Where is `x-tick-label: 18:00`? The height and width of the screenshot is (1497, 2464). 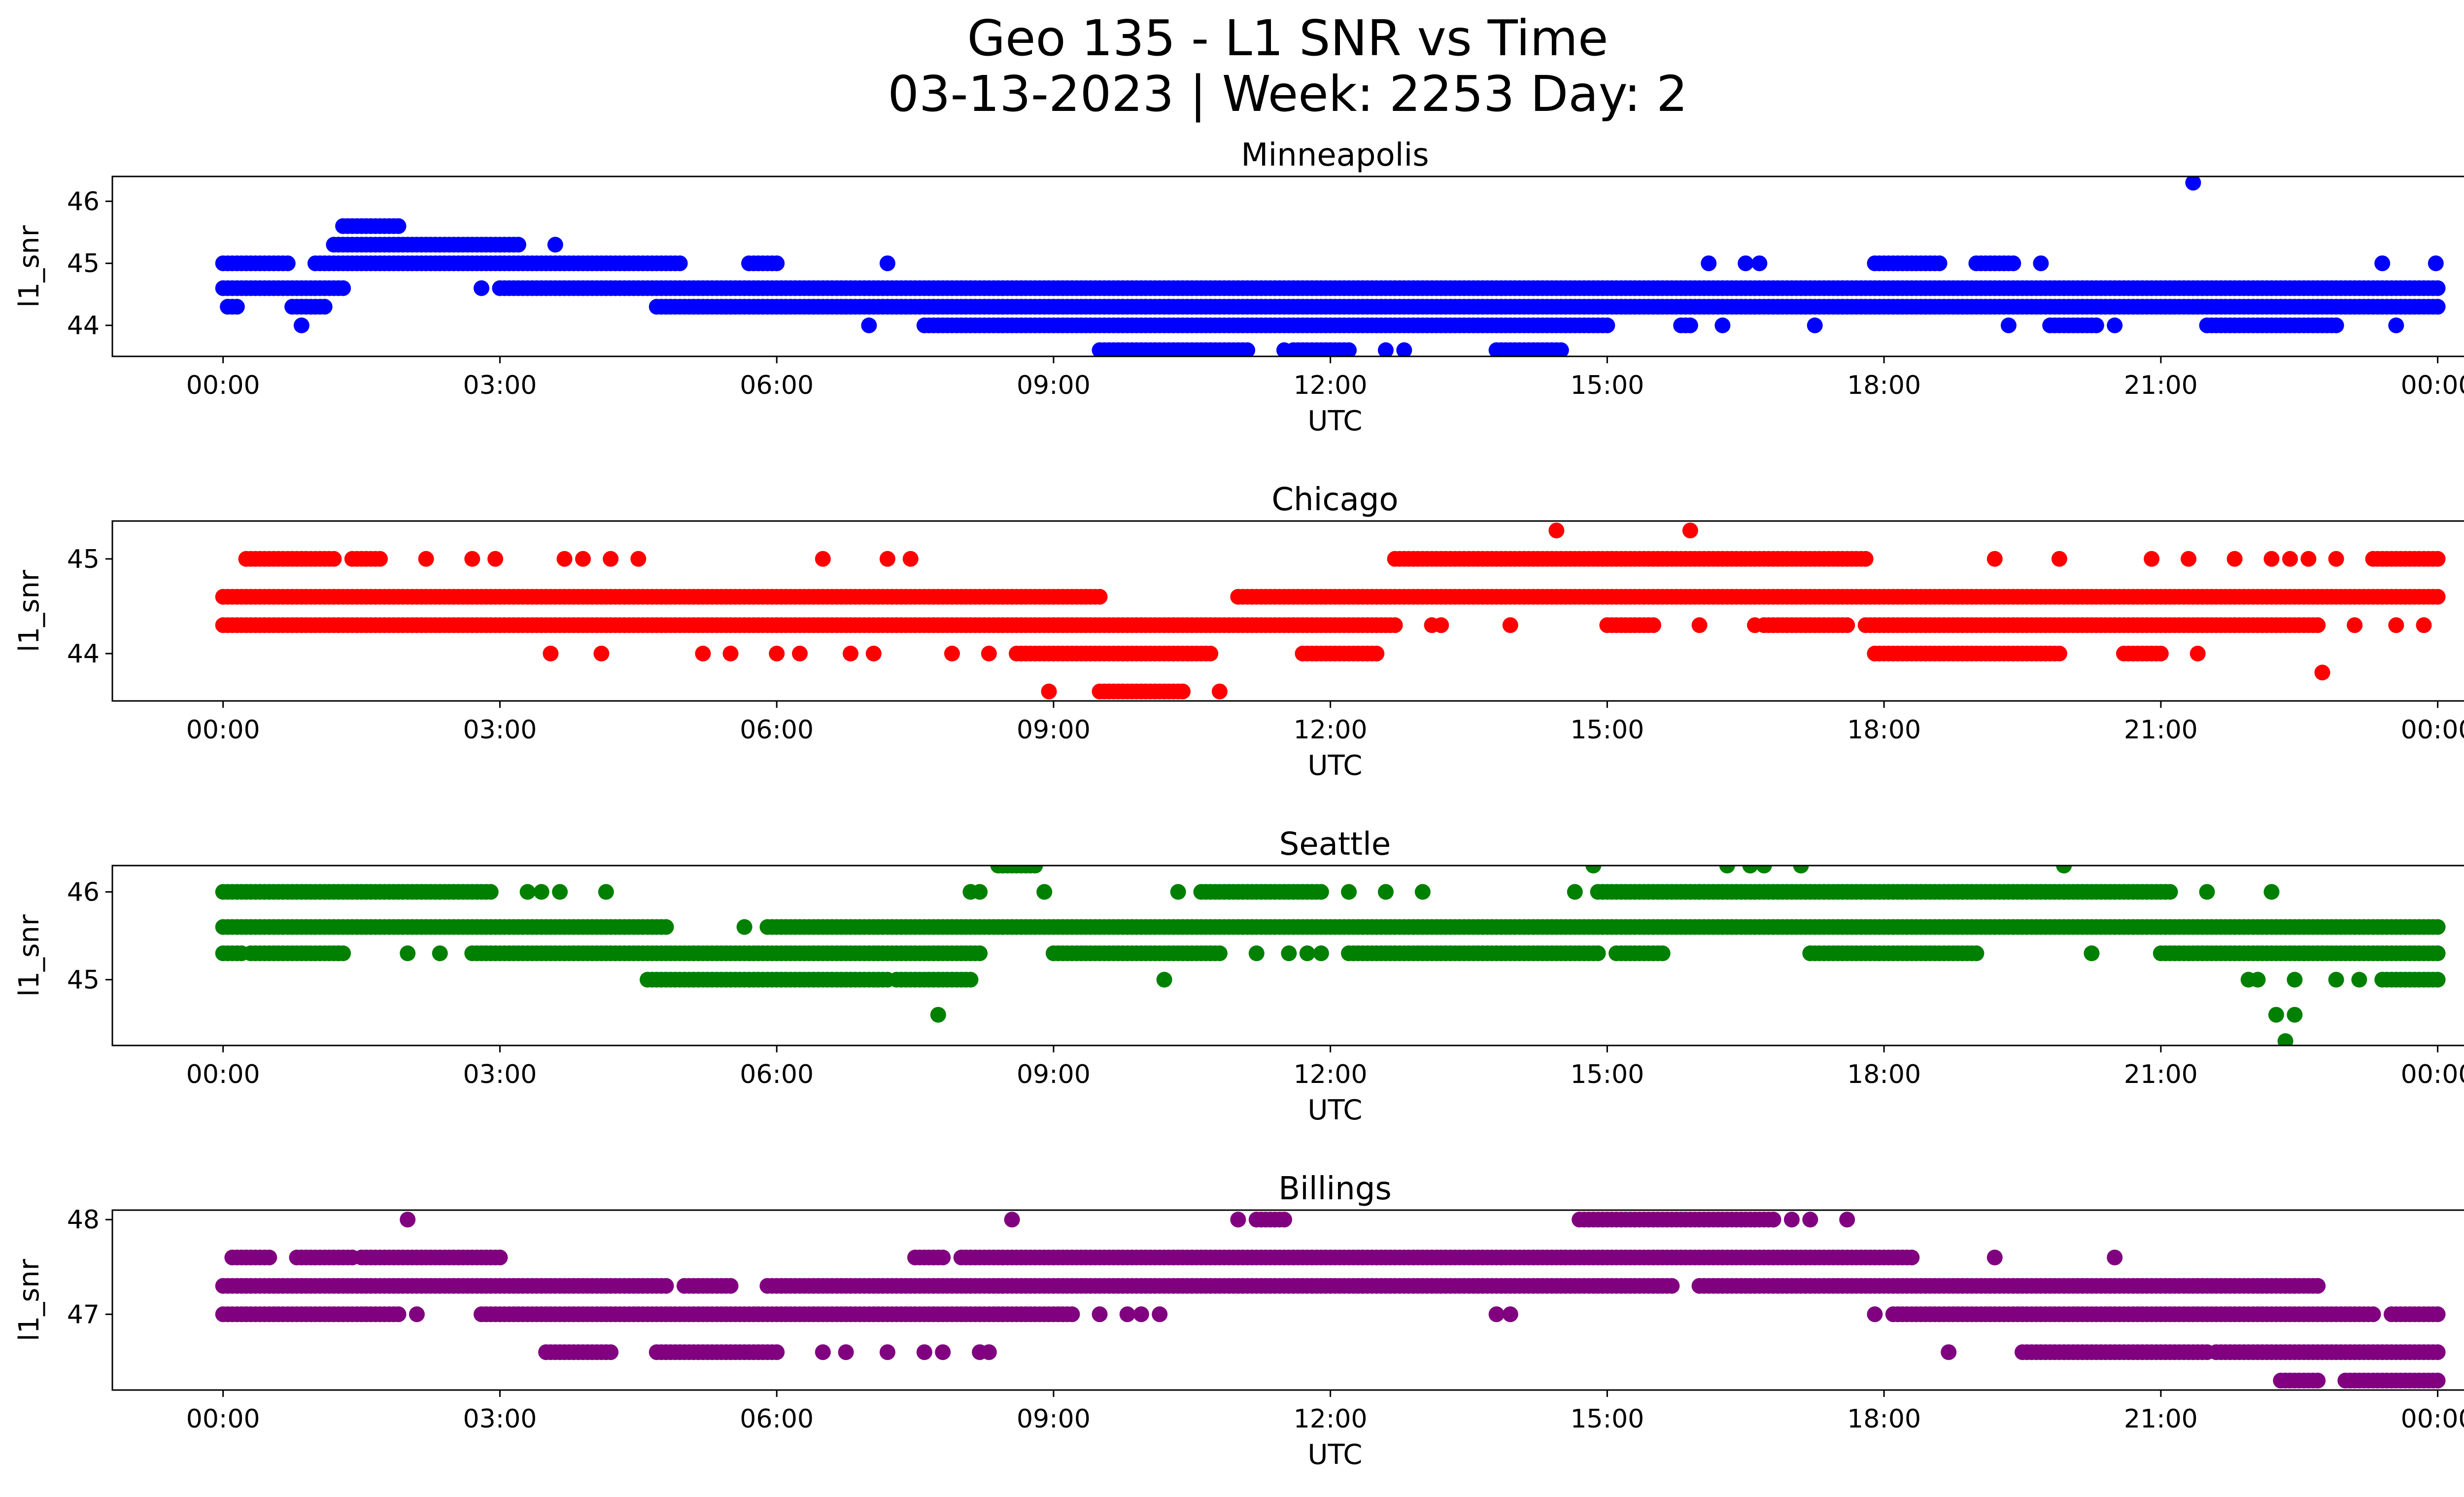
x-tick-label: 18:00 is located at coordinates (1884, 730).